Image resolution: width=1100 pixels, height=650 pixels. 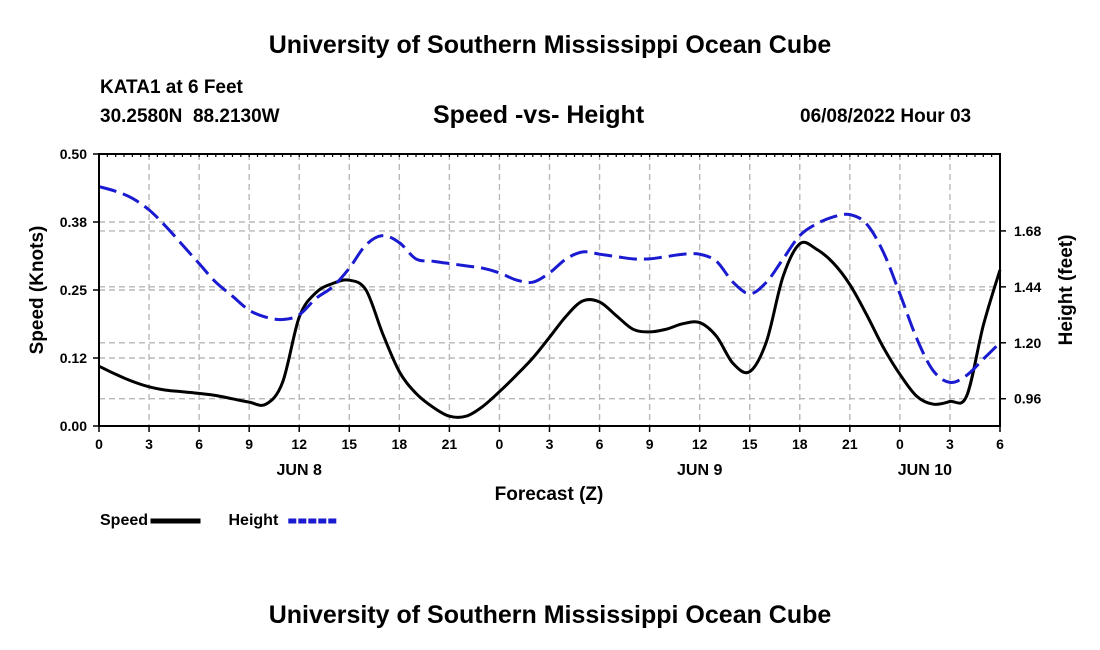 What do you see at coordinates (190, 116) in the screenshot?
I see `coordinates-label: 30.2580N 88.2130W` at bounding box center [190, 116].